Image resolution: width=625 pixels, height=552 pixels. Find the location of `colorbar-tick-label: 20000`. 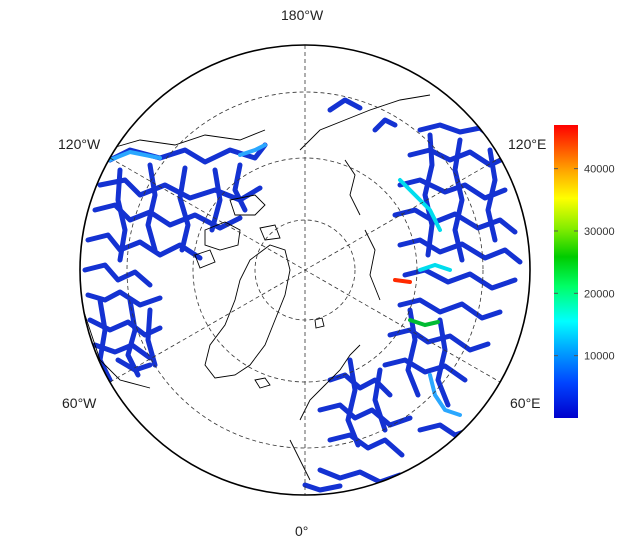

colorbar-tick-label: 20000 is located at coordinates (599, 294).